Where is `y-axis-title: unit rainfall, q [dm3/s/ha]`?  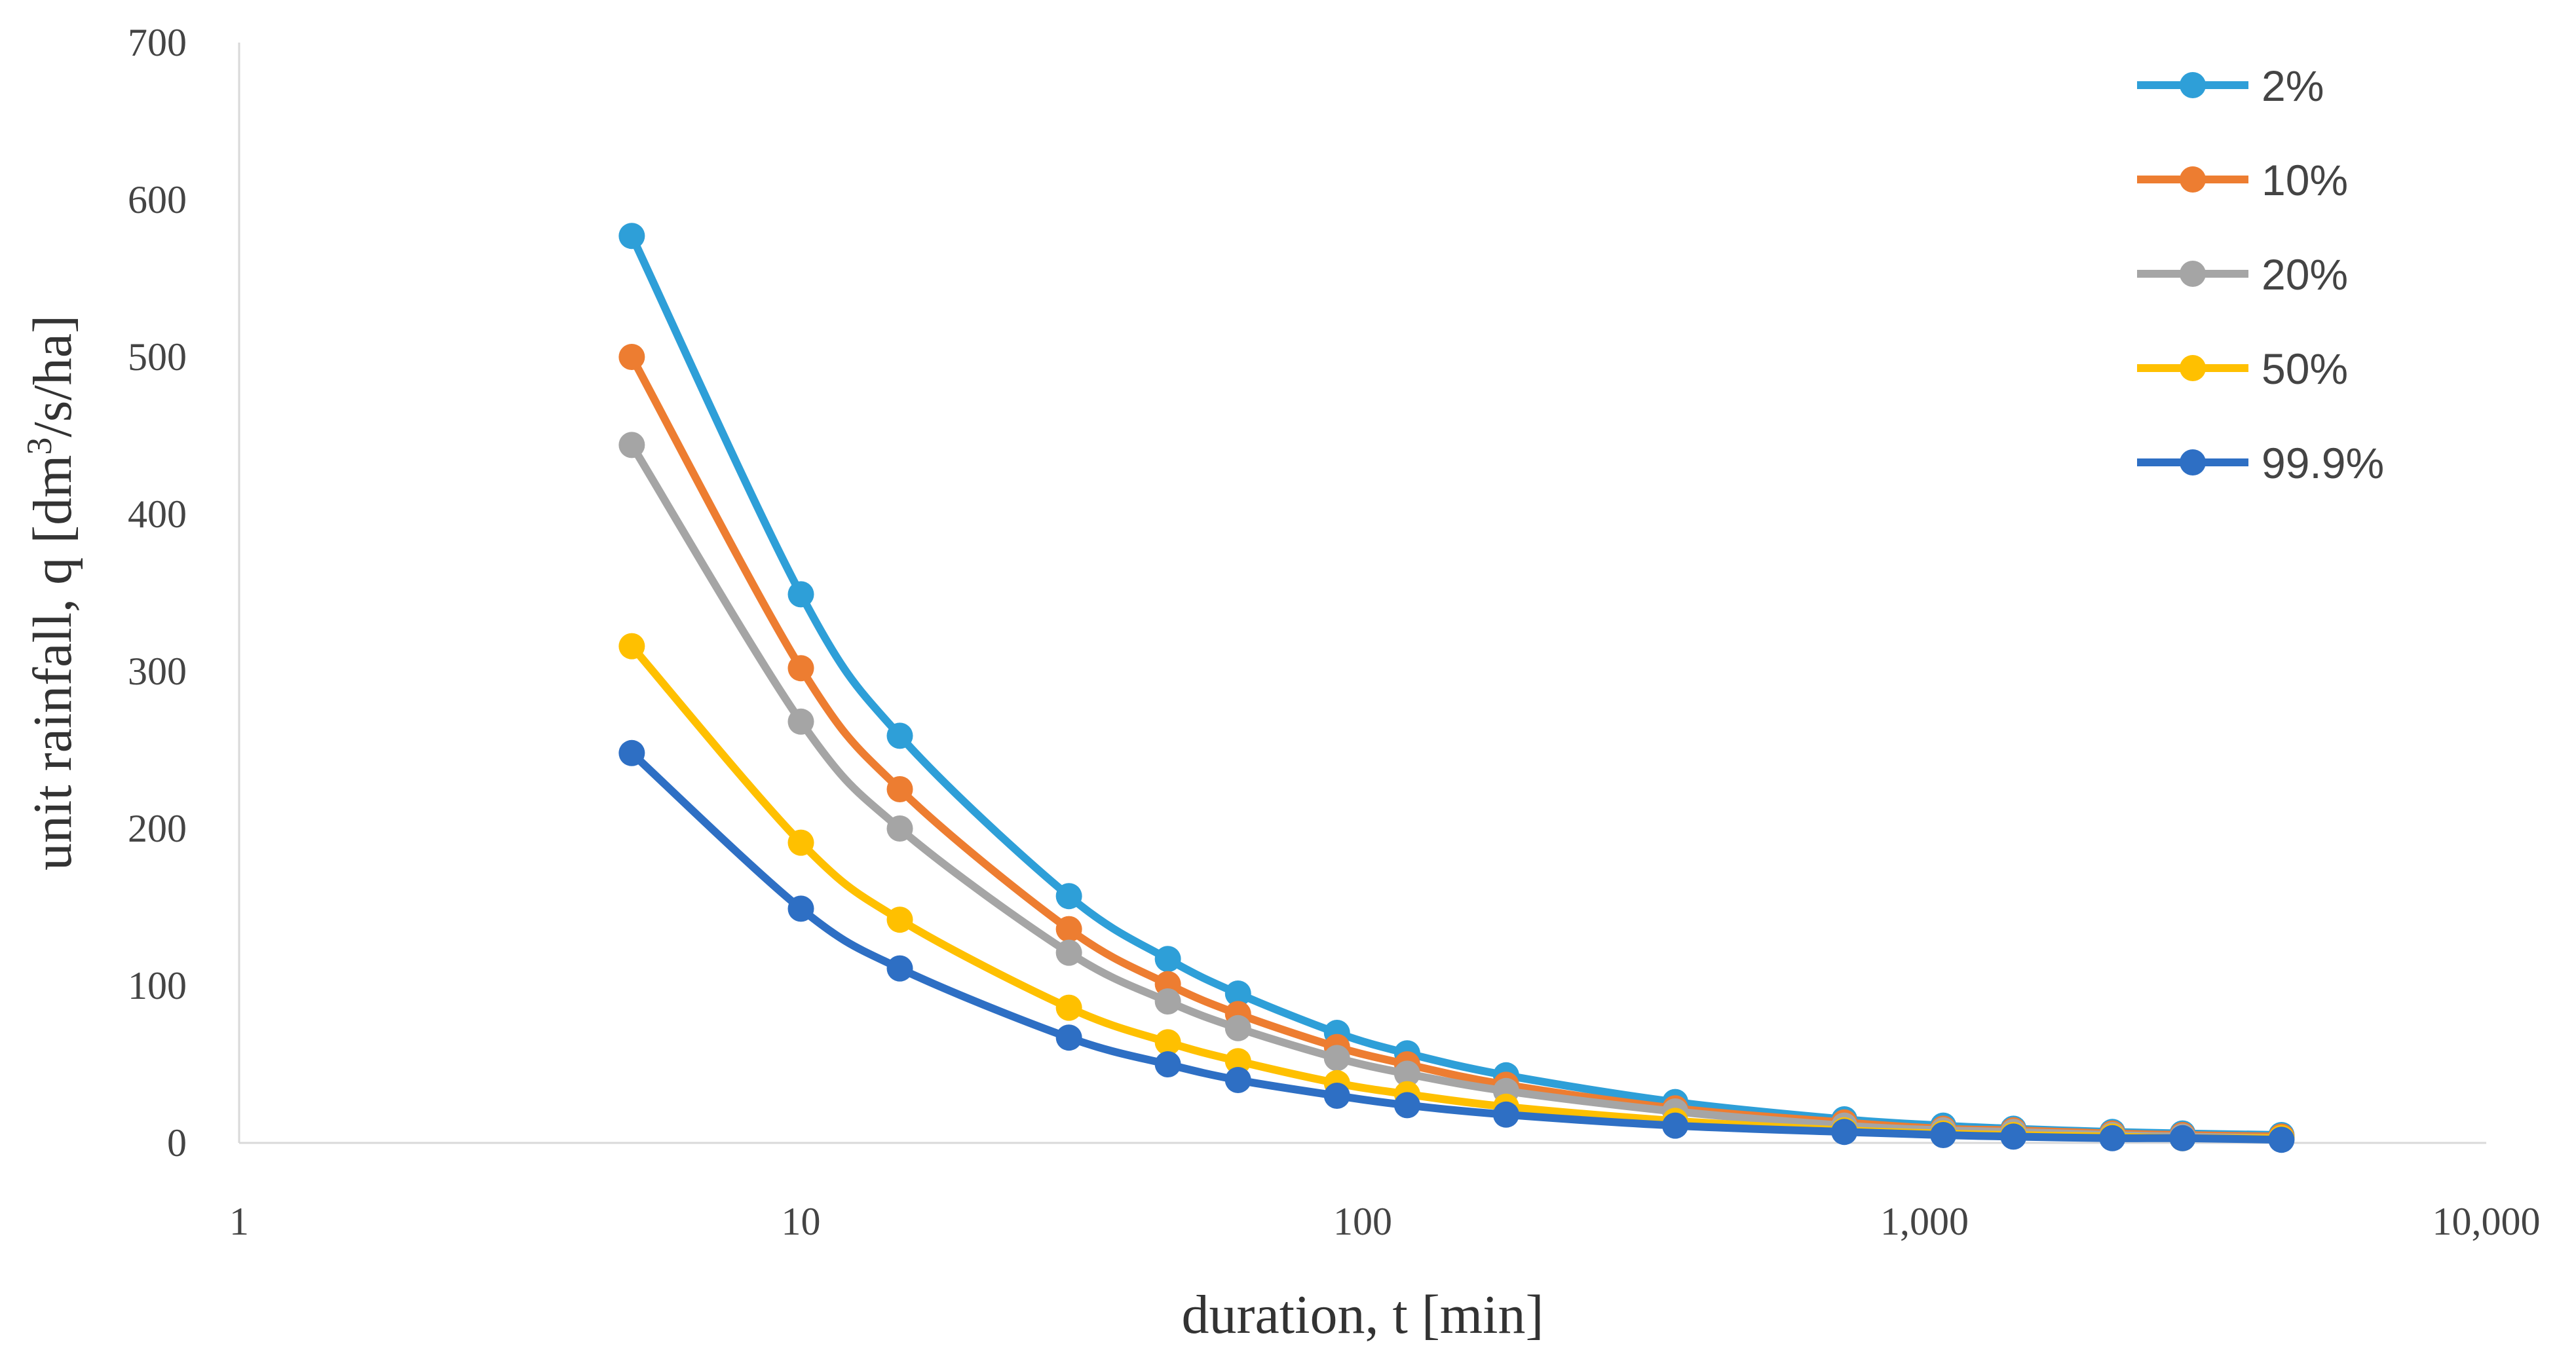 y-axis-title: unit rainfall, q [dm3/s/ha] is located at coordinates (51, 592).